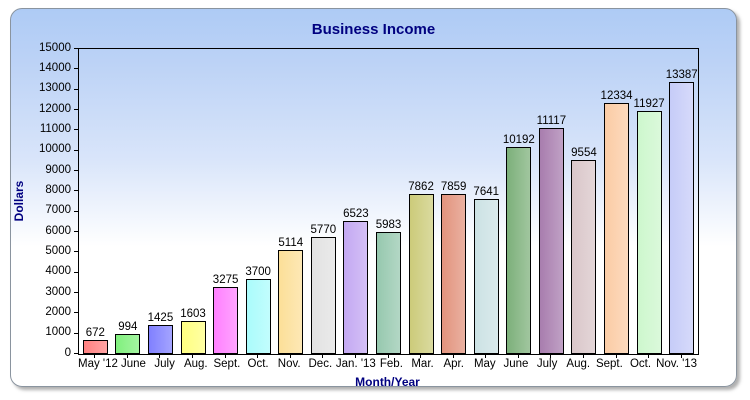  Describe the element at coordinates (289, 364) in the screenshot. I see `x-tick-label: Nov.` at that location.